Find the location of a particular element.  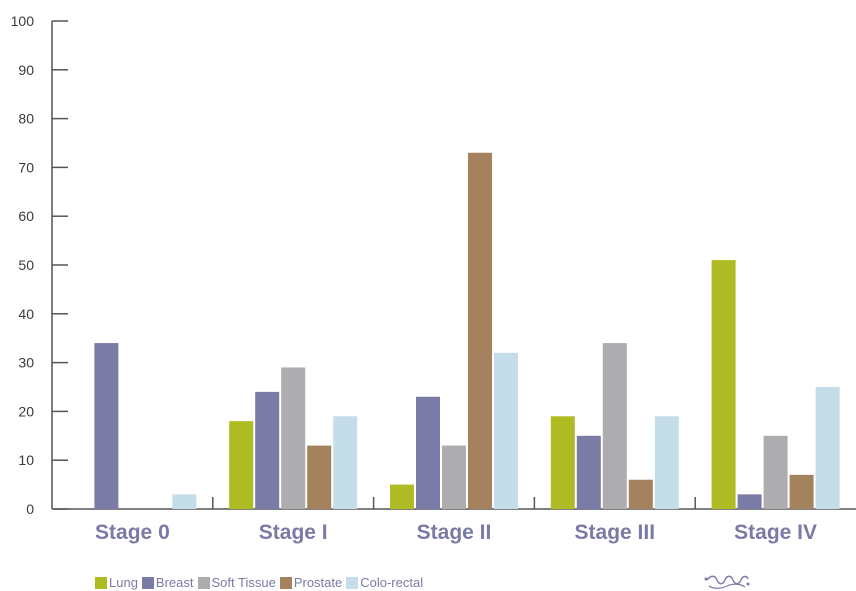

legend-label: Prostate is located at coordinates (318, 582).